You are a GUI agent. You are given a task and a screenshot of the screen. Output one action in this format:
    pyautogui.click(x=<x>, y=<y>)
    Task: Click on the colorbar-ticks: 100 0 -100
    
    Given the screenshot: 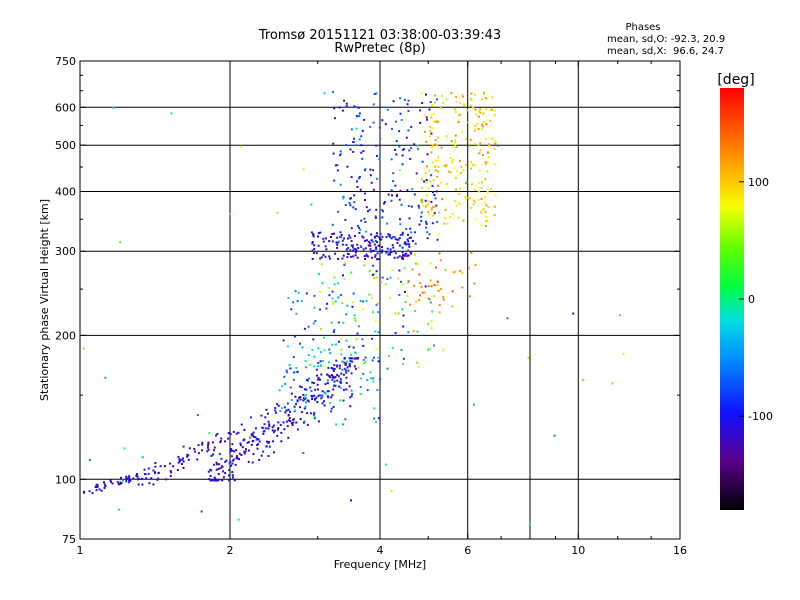 What is the action you would take?
    pyautogui.click(x=756, y=299)
    